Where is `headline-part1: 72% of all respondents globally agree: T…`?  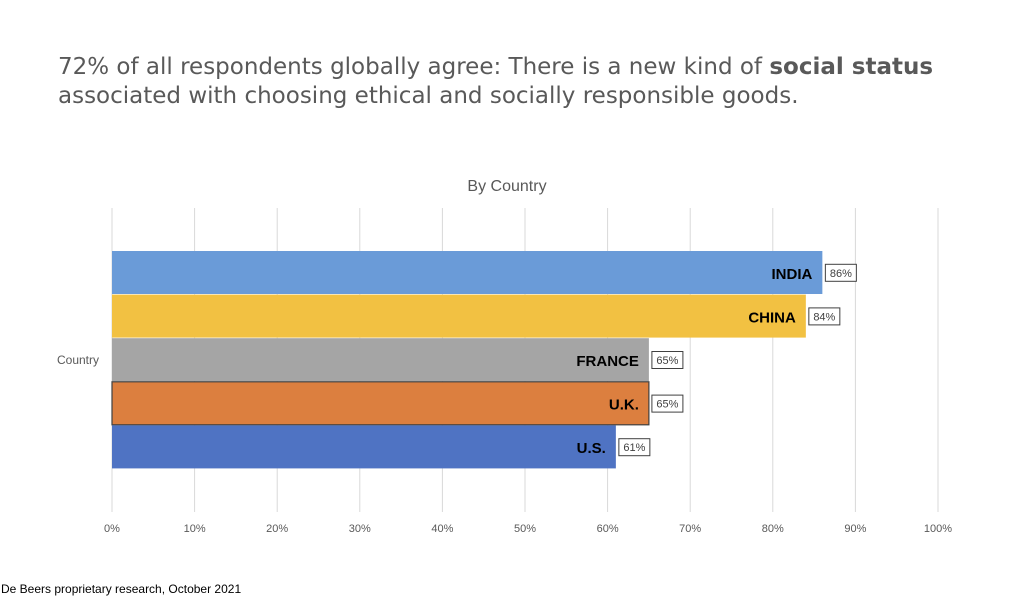
headline-part1: 72% of all respondents globally agree: T… is located at coordinates (414, 67).